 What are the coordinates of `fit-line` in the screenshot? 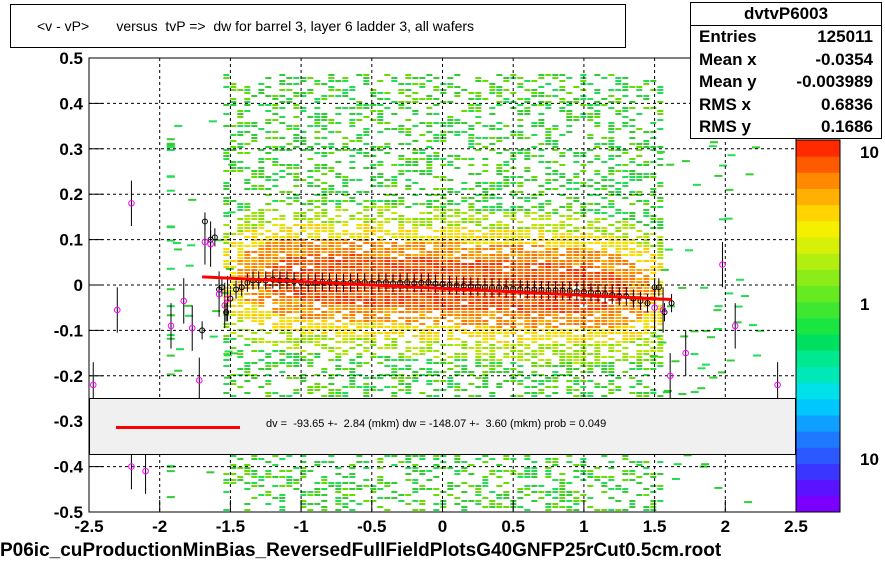 It's located at (437, 288).